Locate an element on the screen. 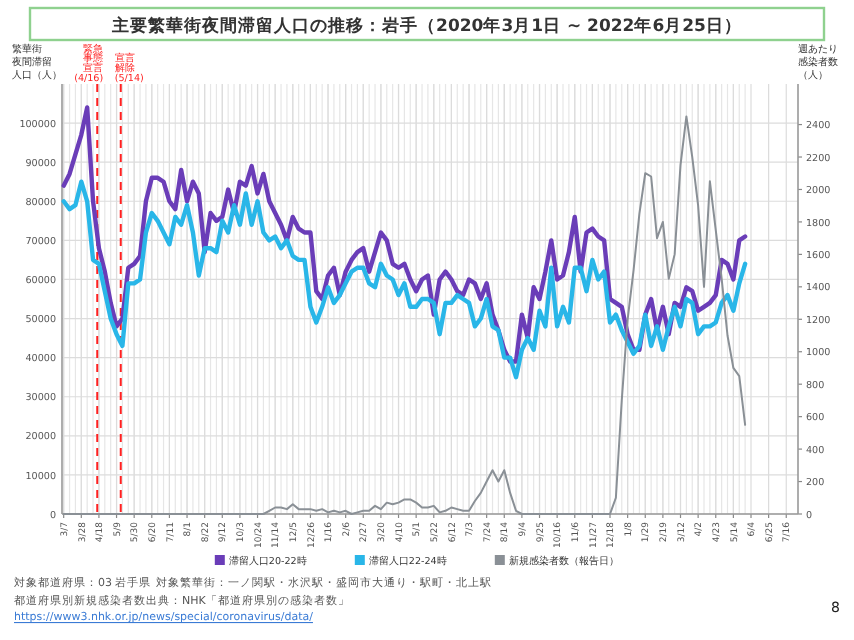 The height and width of the screenshot is (640, 854). chart-title: 主要繁華街夜間滞留人口の推移：岩手（2020年3月1日 ~ 2022年6月25日） is located at coordinates (426, 26).